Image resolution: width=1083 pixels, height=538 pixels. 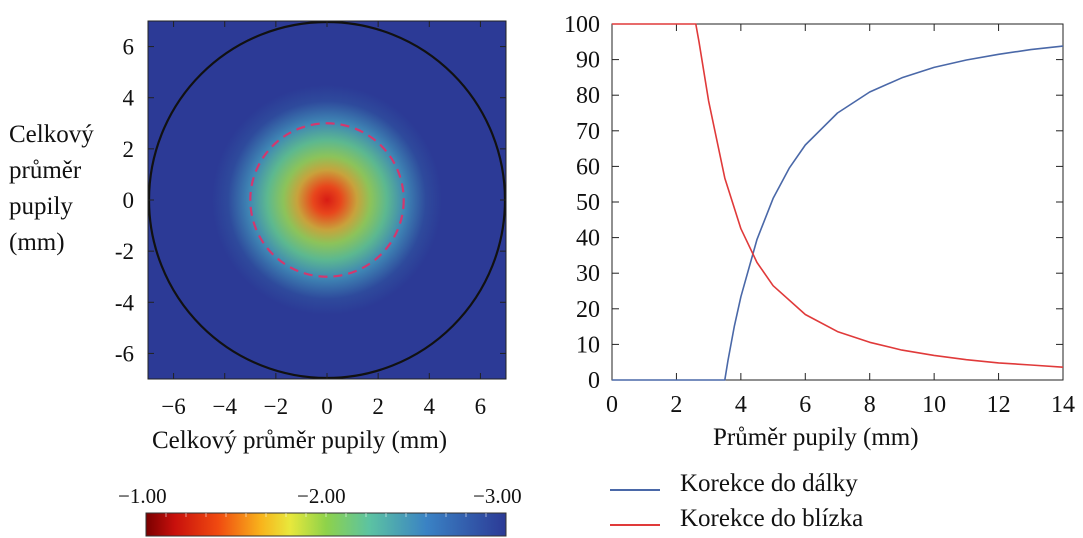 What do you see at coordinates (588, 61) in the screenshot?
I see `lineplot-ytick-label: 90` at bounding box center [588, 61].